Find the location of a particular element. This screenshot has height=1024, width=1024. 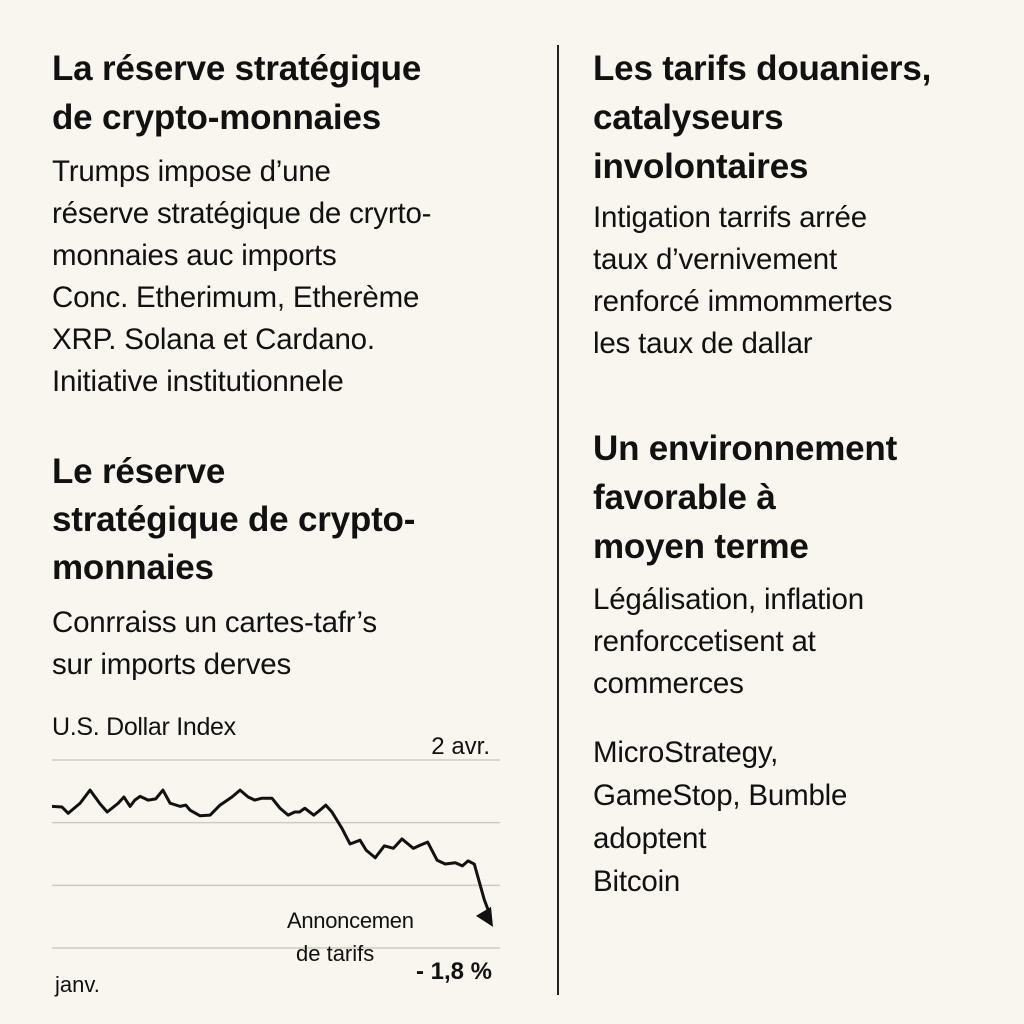

body-line: Intigation tarrifs arrée is located at coordinates (730, 217).